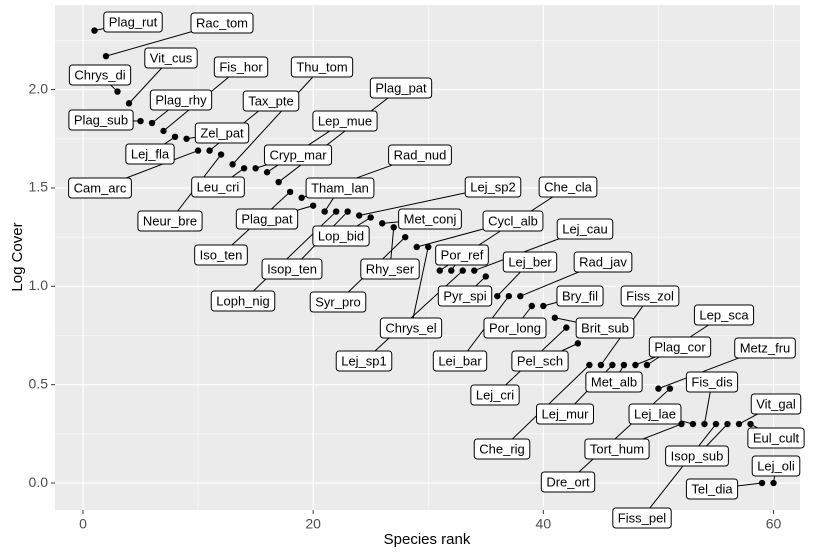 The height and width of the screenshot is (555, 825). I want to click on label: Dre_ort, so click(568, 482).